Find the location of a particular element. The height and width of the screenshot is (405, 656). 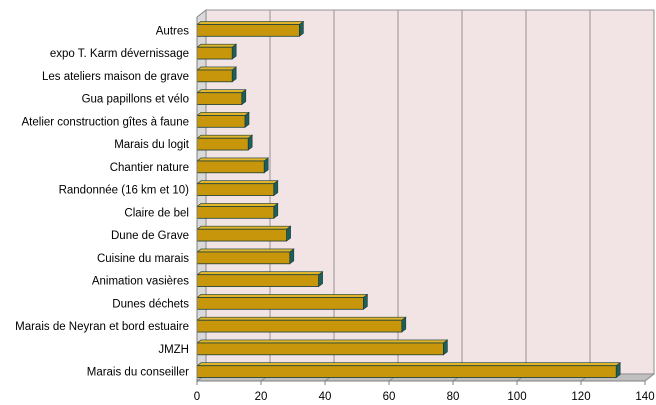

category-label: Les ateliers maison de grave is located at coordinates (115, 77).